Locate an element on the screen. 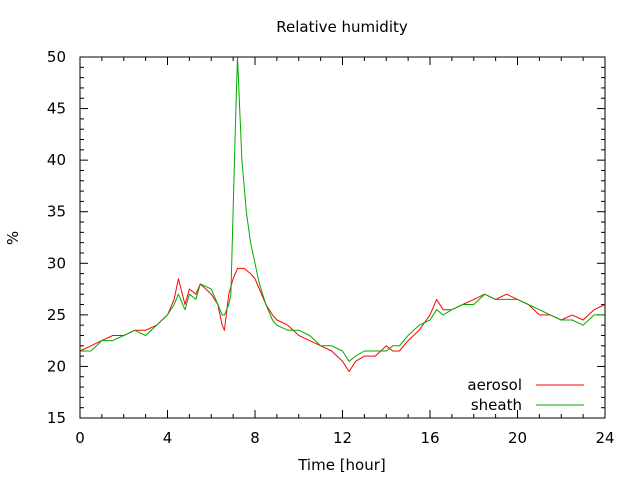 This screenshot has height=480, width=640. x-tick-label: 16 is located at coordinates (429, 438).